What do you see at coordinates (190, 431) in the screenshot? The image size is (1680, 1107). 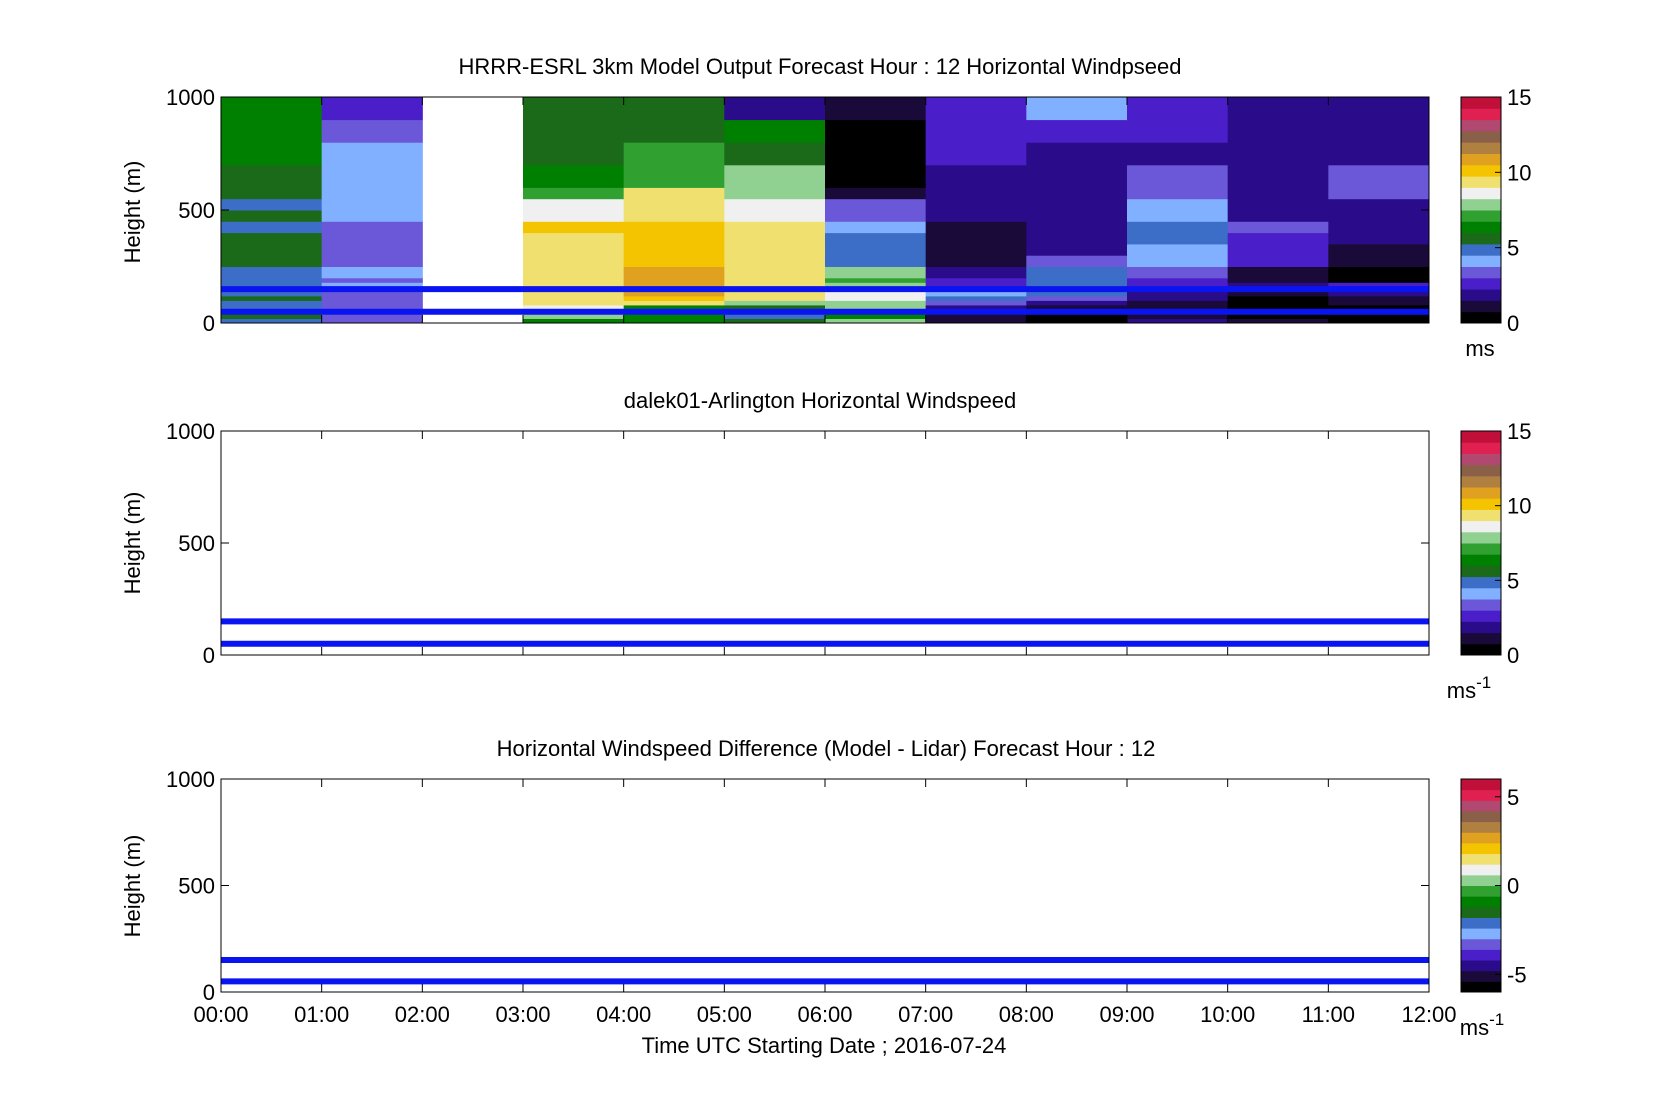 I see `y-tick-label: 1000` at bounding box center [190, 431].